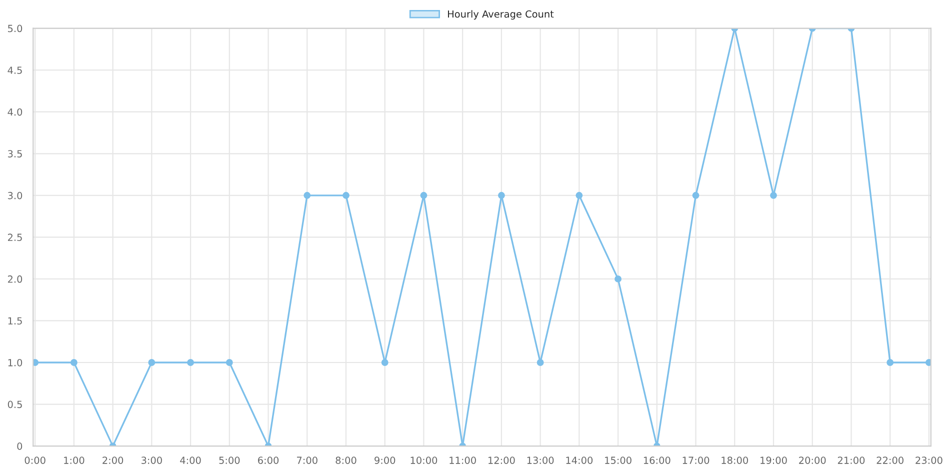  Describe the element at coordinates (696, 460) in the screenshot. I see `x-tick-label: 17:00` at that location.